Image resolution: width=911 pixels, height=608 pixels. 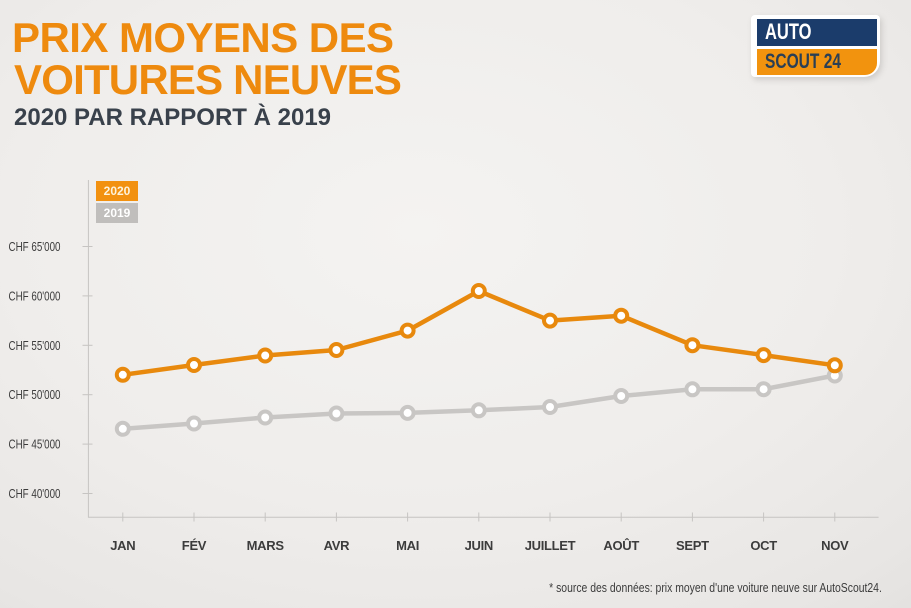 What do you see at coordinates (337, 545) in the screenshot?
I see `svg-text: AVR` at bounding box center [337, 545].